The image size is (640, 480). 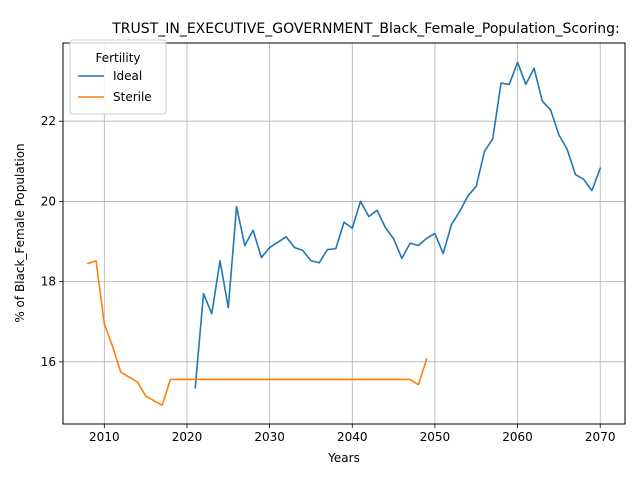 I want to click on x-axis-label: Years, so click(x=343, y=458).